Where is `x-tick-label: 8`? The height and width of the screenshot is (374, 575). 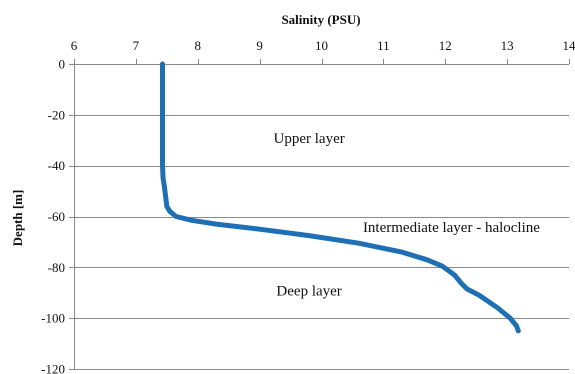 x-tick-label: 8 is located at coordinates (198, 45).